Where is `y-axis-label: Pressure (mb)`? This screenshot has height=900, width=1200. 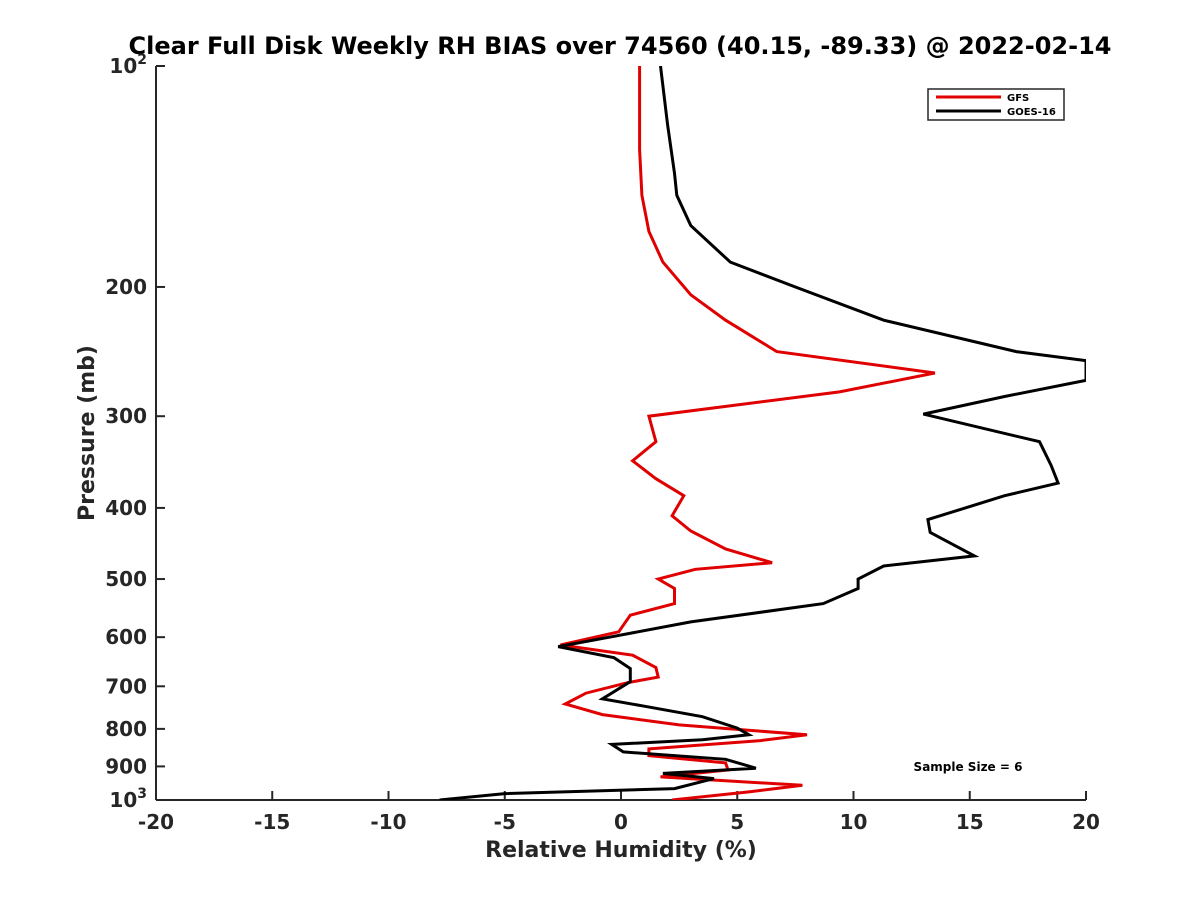
y-axis-label: Pressure (mb) is located at coordinates (87, 433).